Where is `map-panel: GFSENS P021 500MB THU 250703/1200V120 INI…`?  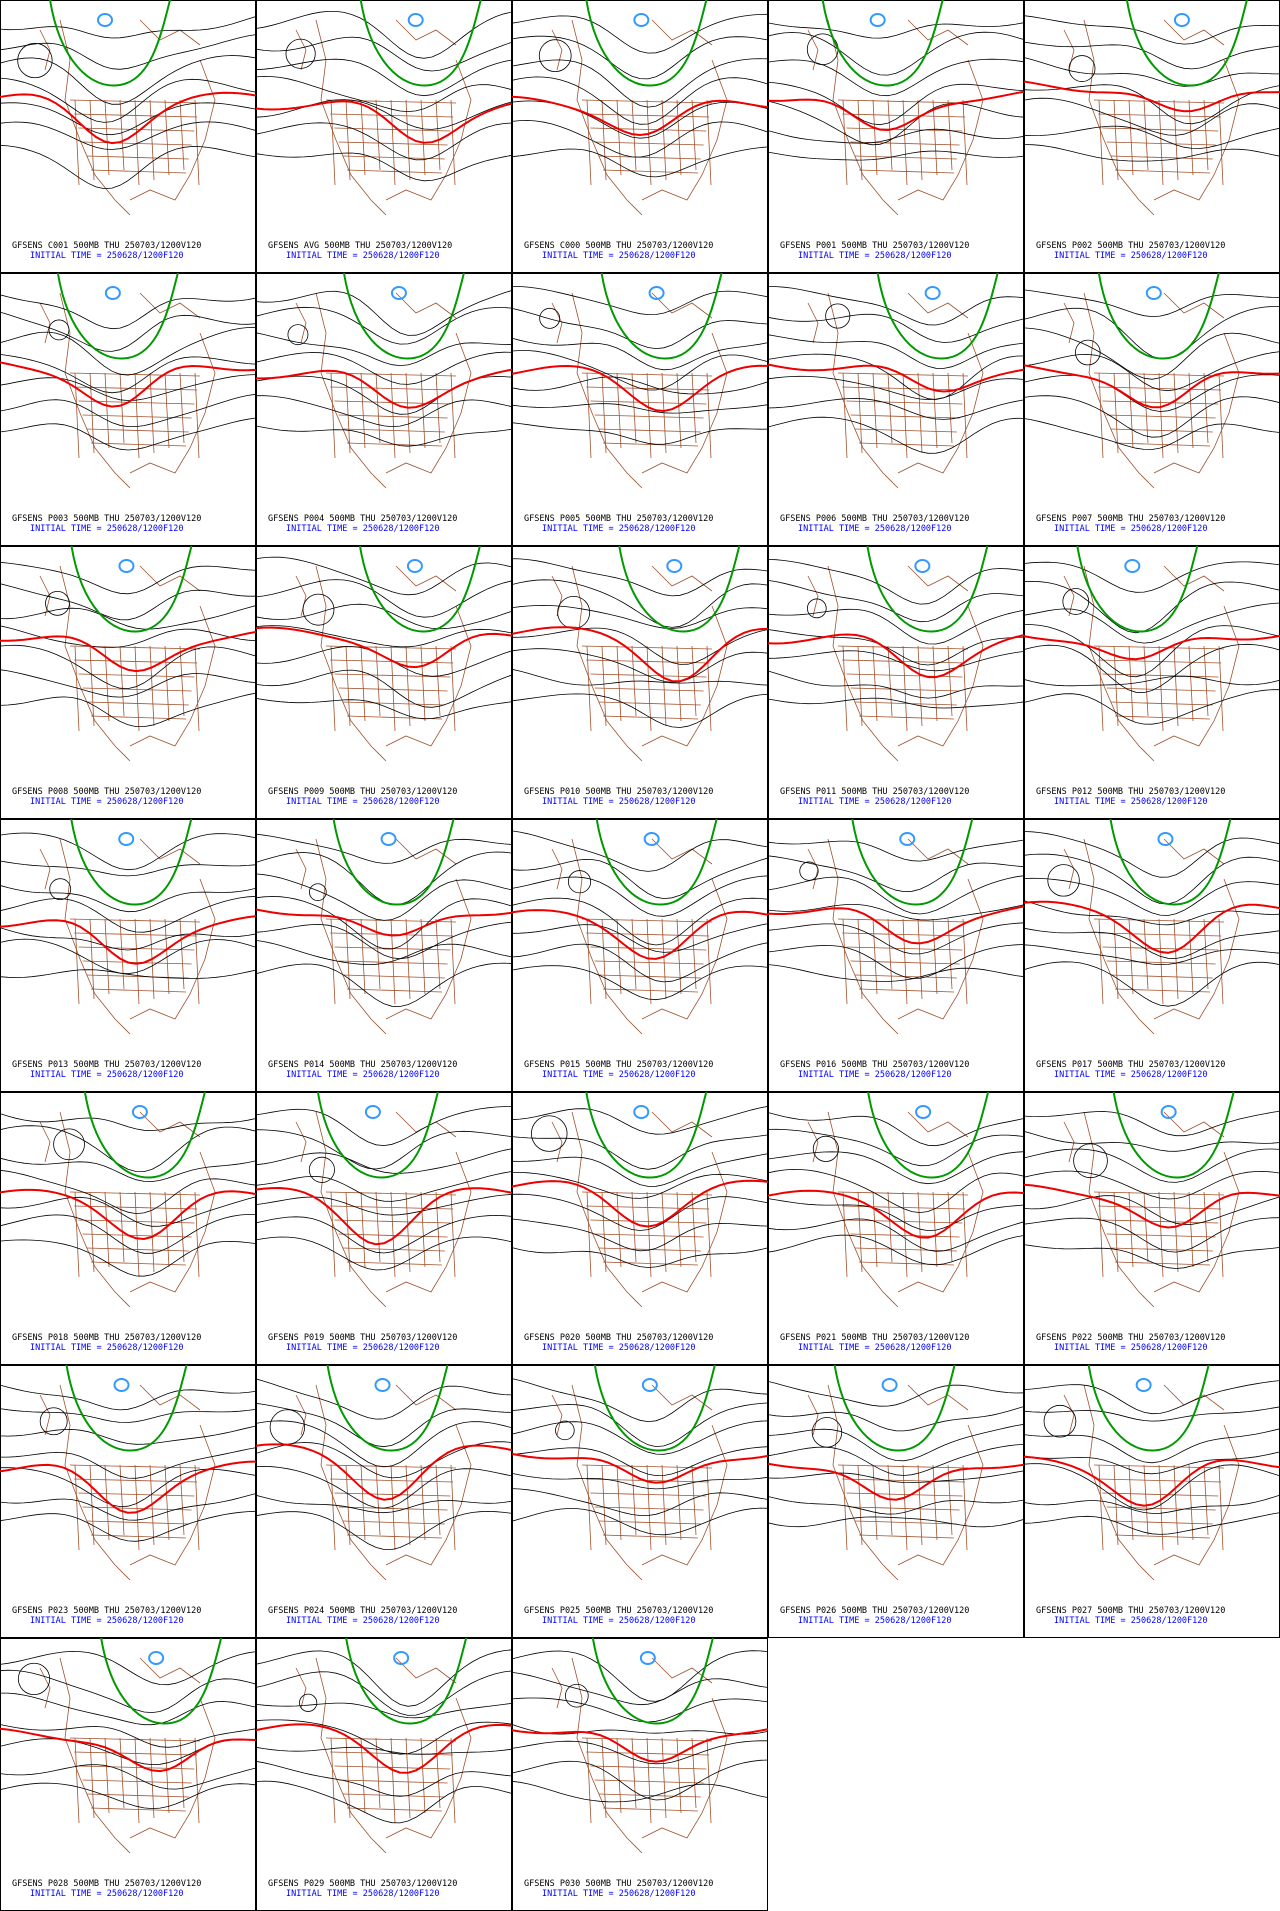 map-panel: GFSENS P021 500MB THU 250703/1200V120 INI… is located at coordinates (896, 1228).